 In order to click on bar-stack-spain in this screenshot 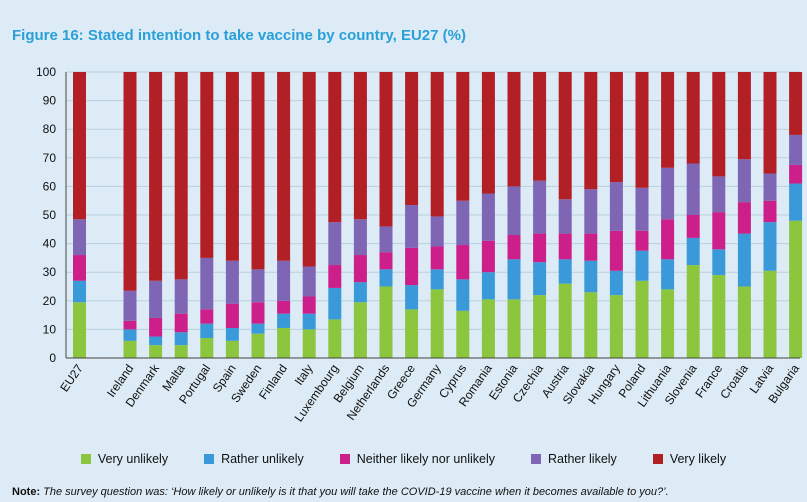, I will do `click(232, 215)`.